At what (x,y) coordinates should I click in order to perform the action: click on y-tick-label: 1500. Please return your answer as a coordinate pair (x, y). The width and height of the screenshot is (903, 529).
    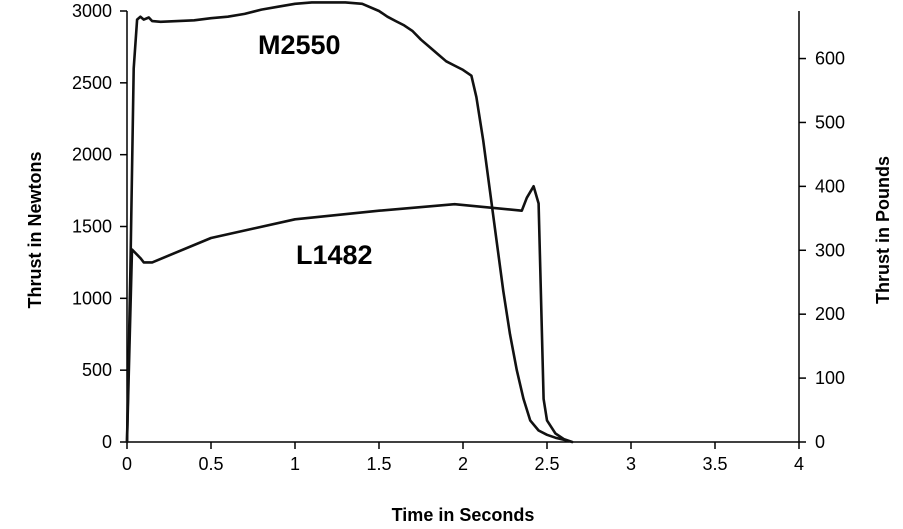
    Looking at the image, I should click on (92, 227).